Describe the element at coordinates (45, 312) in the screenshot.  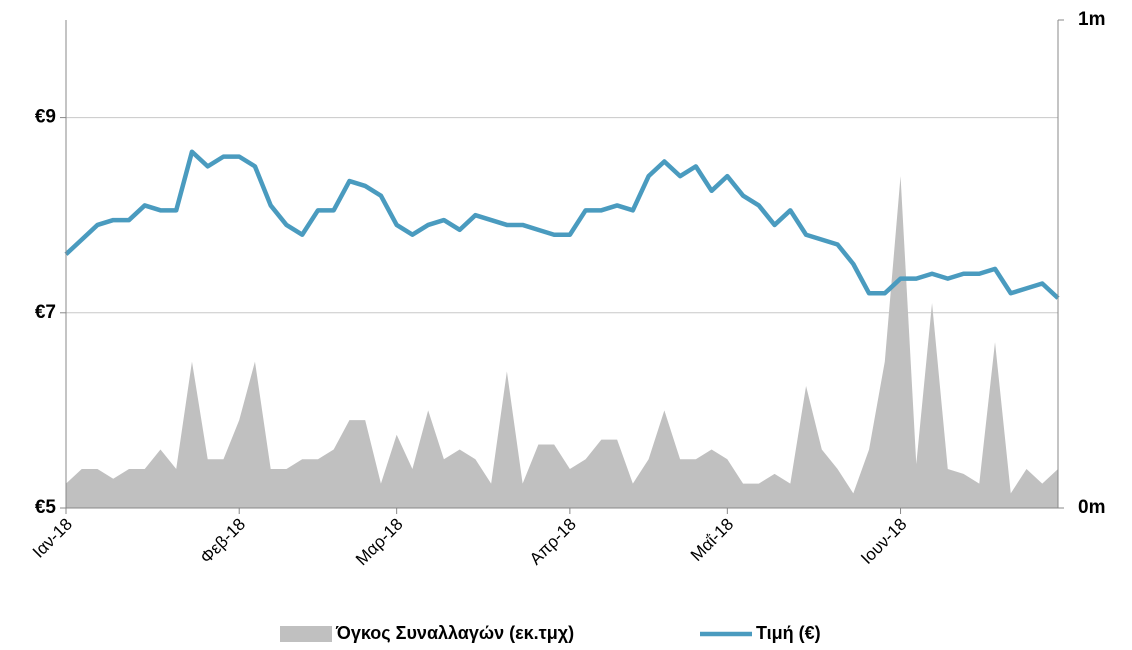
I see `y-tick-label: €7` at that location.